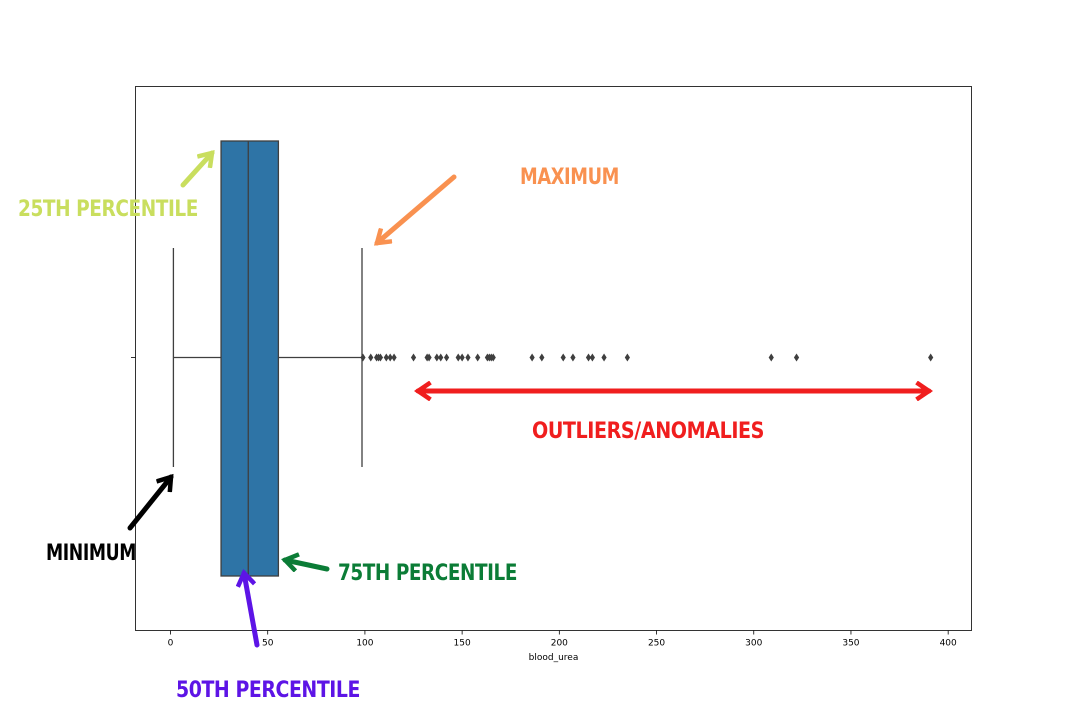  I want to click on x-tick-label: 0, so click(171, 644).